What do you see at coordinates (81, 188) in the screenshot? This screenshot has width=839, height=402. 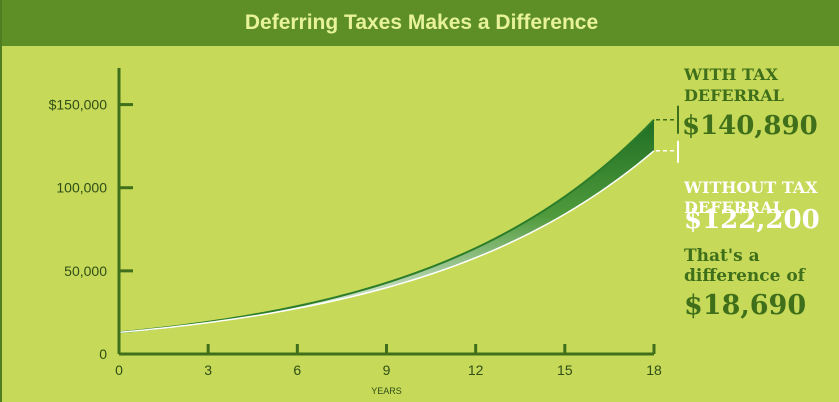 I see `y-tick-label: 100,000` at bounding box center [81, 188].